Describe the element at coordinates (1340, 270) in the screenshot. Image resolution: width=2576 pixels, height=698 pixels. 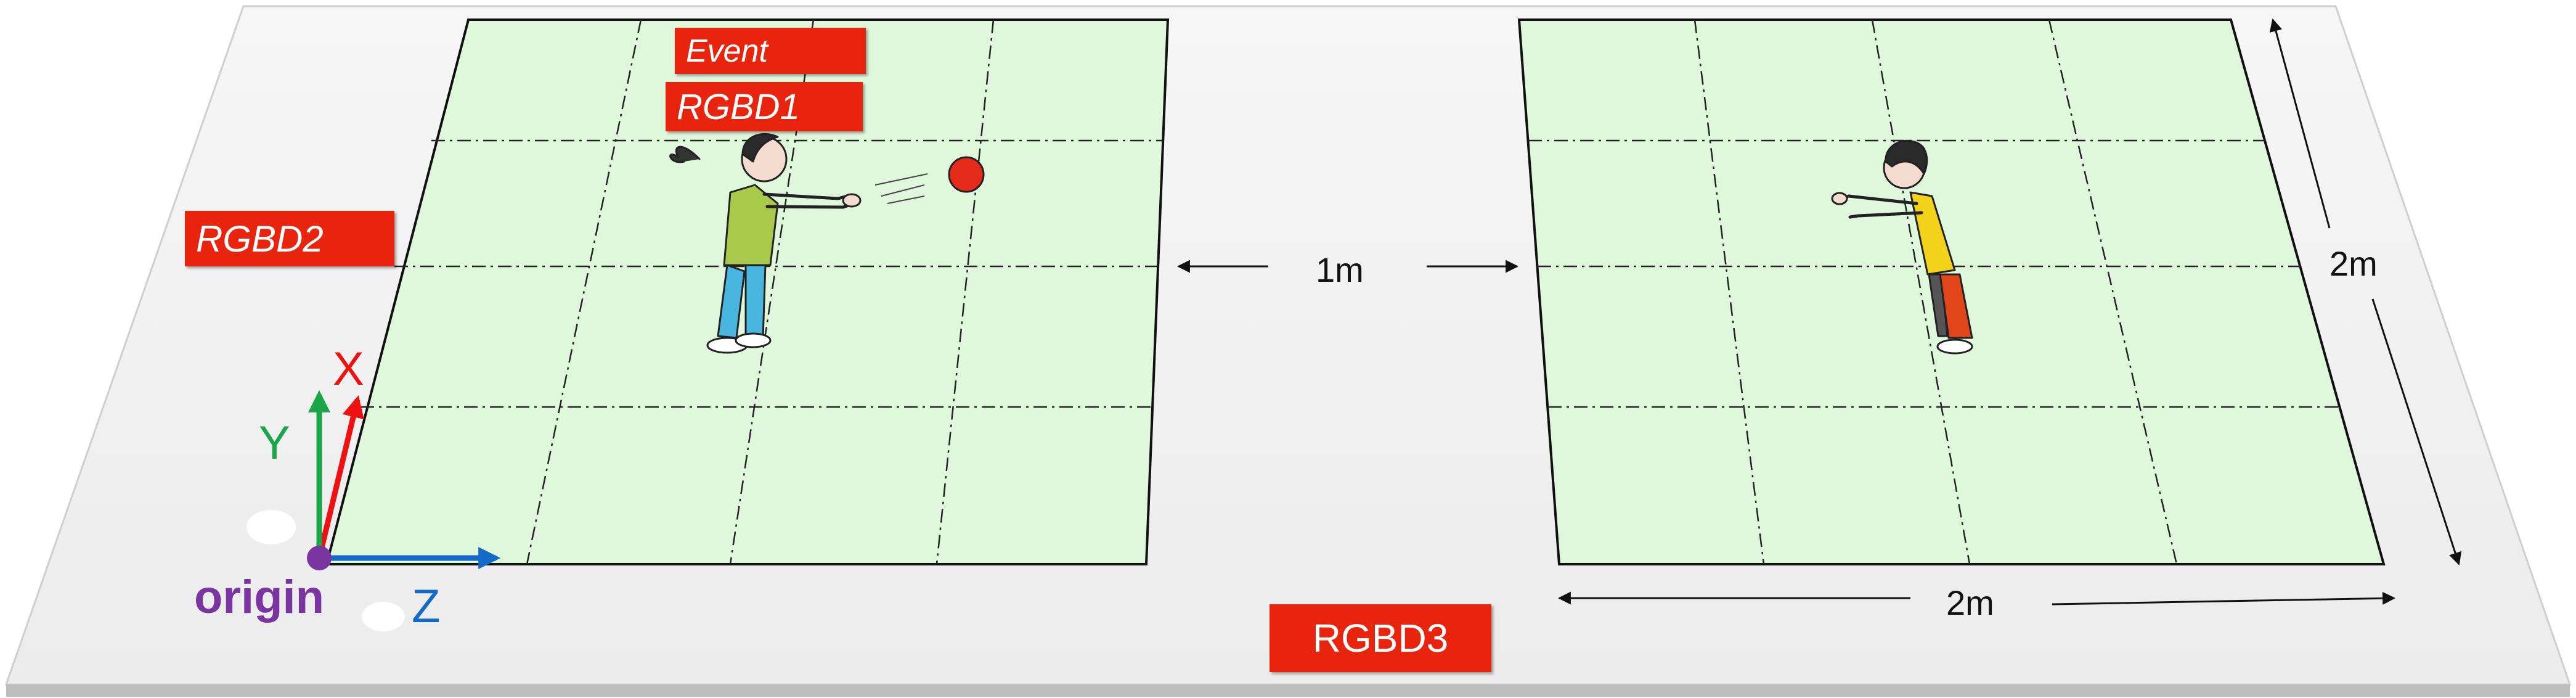
I see `distance-label: 1m` at that location.